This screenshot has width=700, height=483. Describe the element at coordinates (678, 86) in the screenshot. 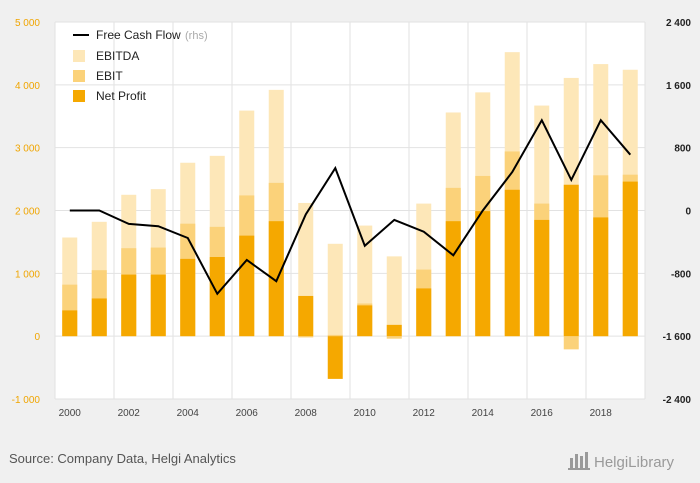

I see `right-tick-label: 1 600` at that location.